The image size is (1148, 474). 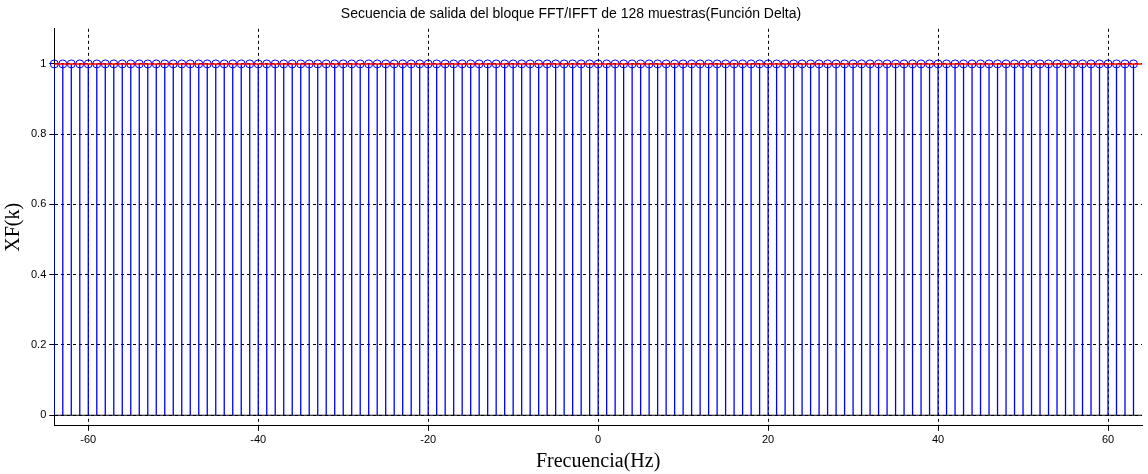 I want to click on y-tick-label: 0.2, so click(x=38, y=344).